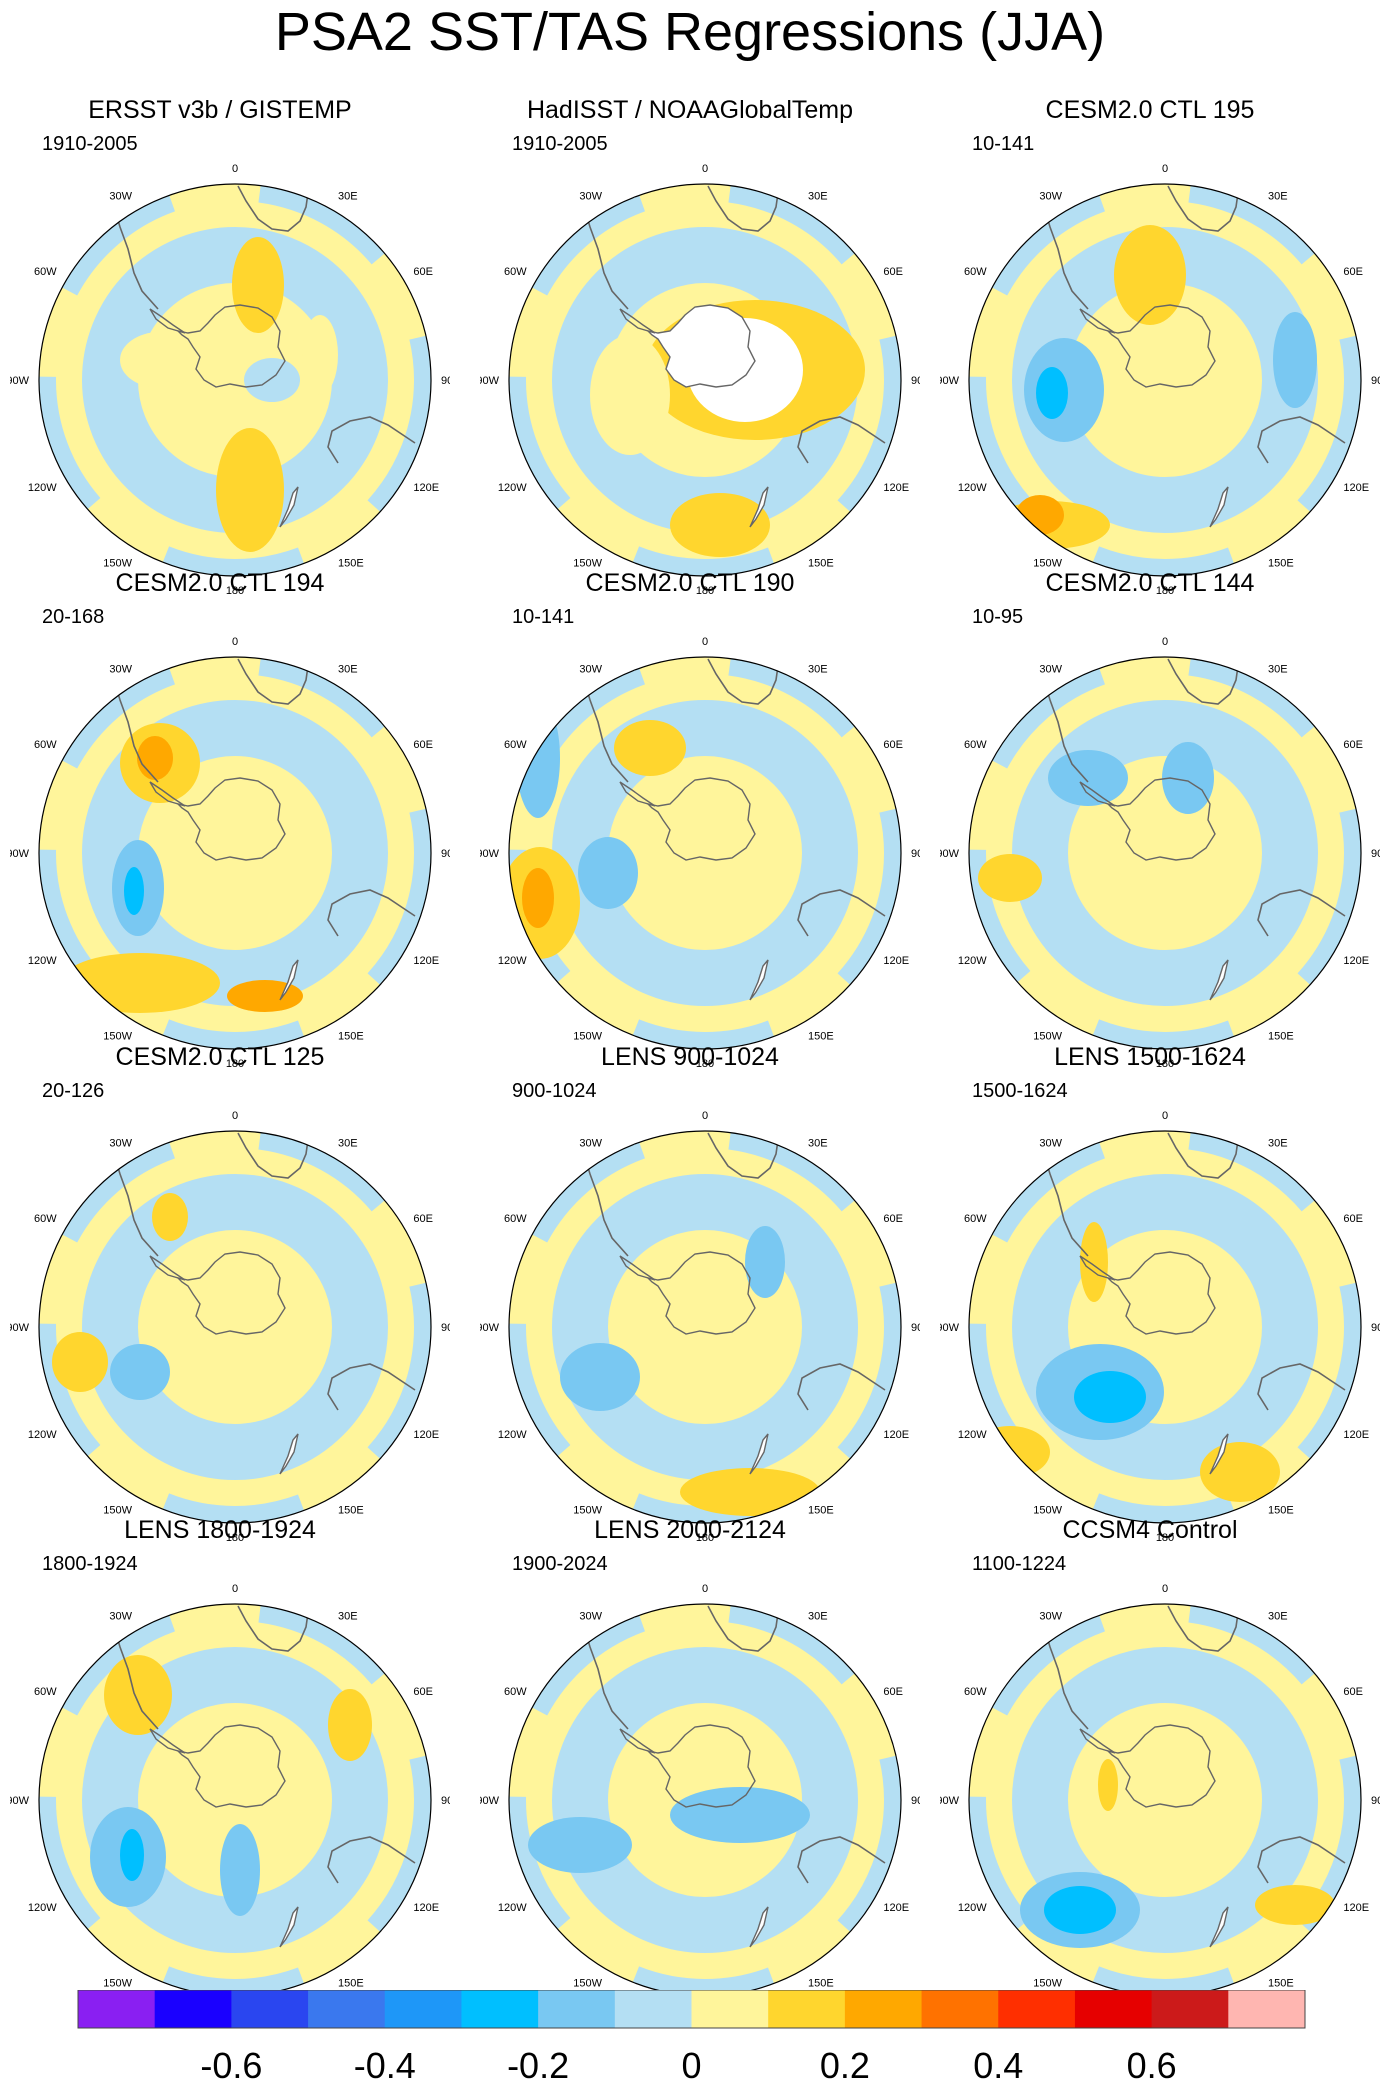 Image resolution: width=1380 pixels, height=2087 pixels. What do you see at coordinates (220, 583) in the screenshot?
I see `panel-title: CESM2.0 CTL 194` at bounding box center [220, 583].